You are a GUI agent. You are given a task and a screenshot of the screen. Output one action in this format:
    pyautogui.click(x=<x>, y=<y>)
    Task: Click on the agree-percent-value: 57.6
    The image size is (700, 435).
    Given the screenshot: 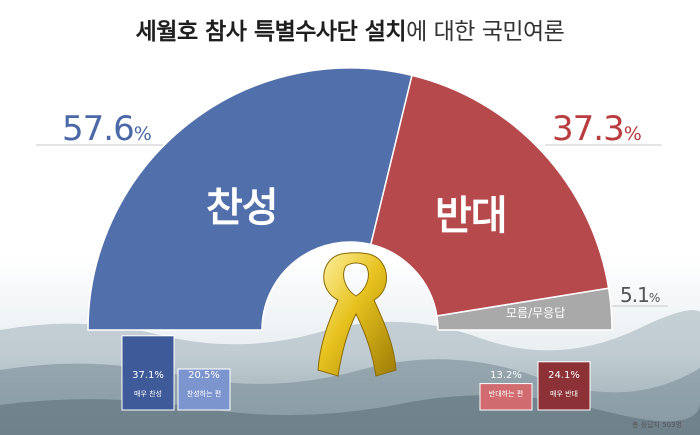 What is the action you would take?
    pyautogui.click(x=98, y=129)
    